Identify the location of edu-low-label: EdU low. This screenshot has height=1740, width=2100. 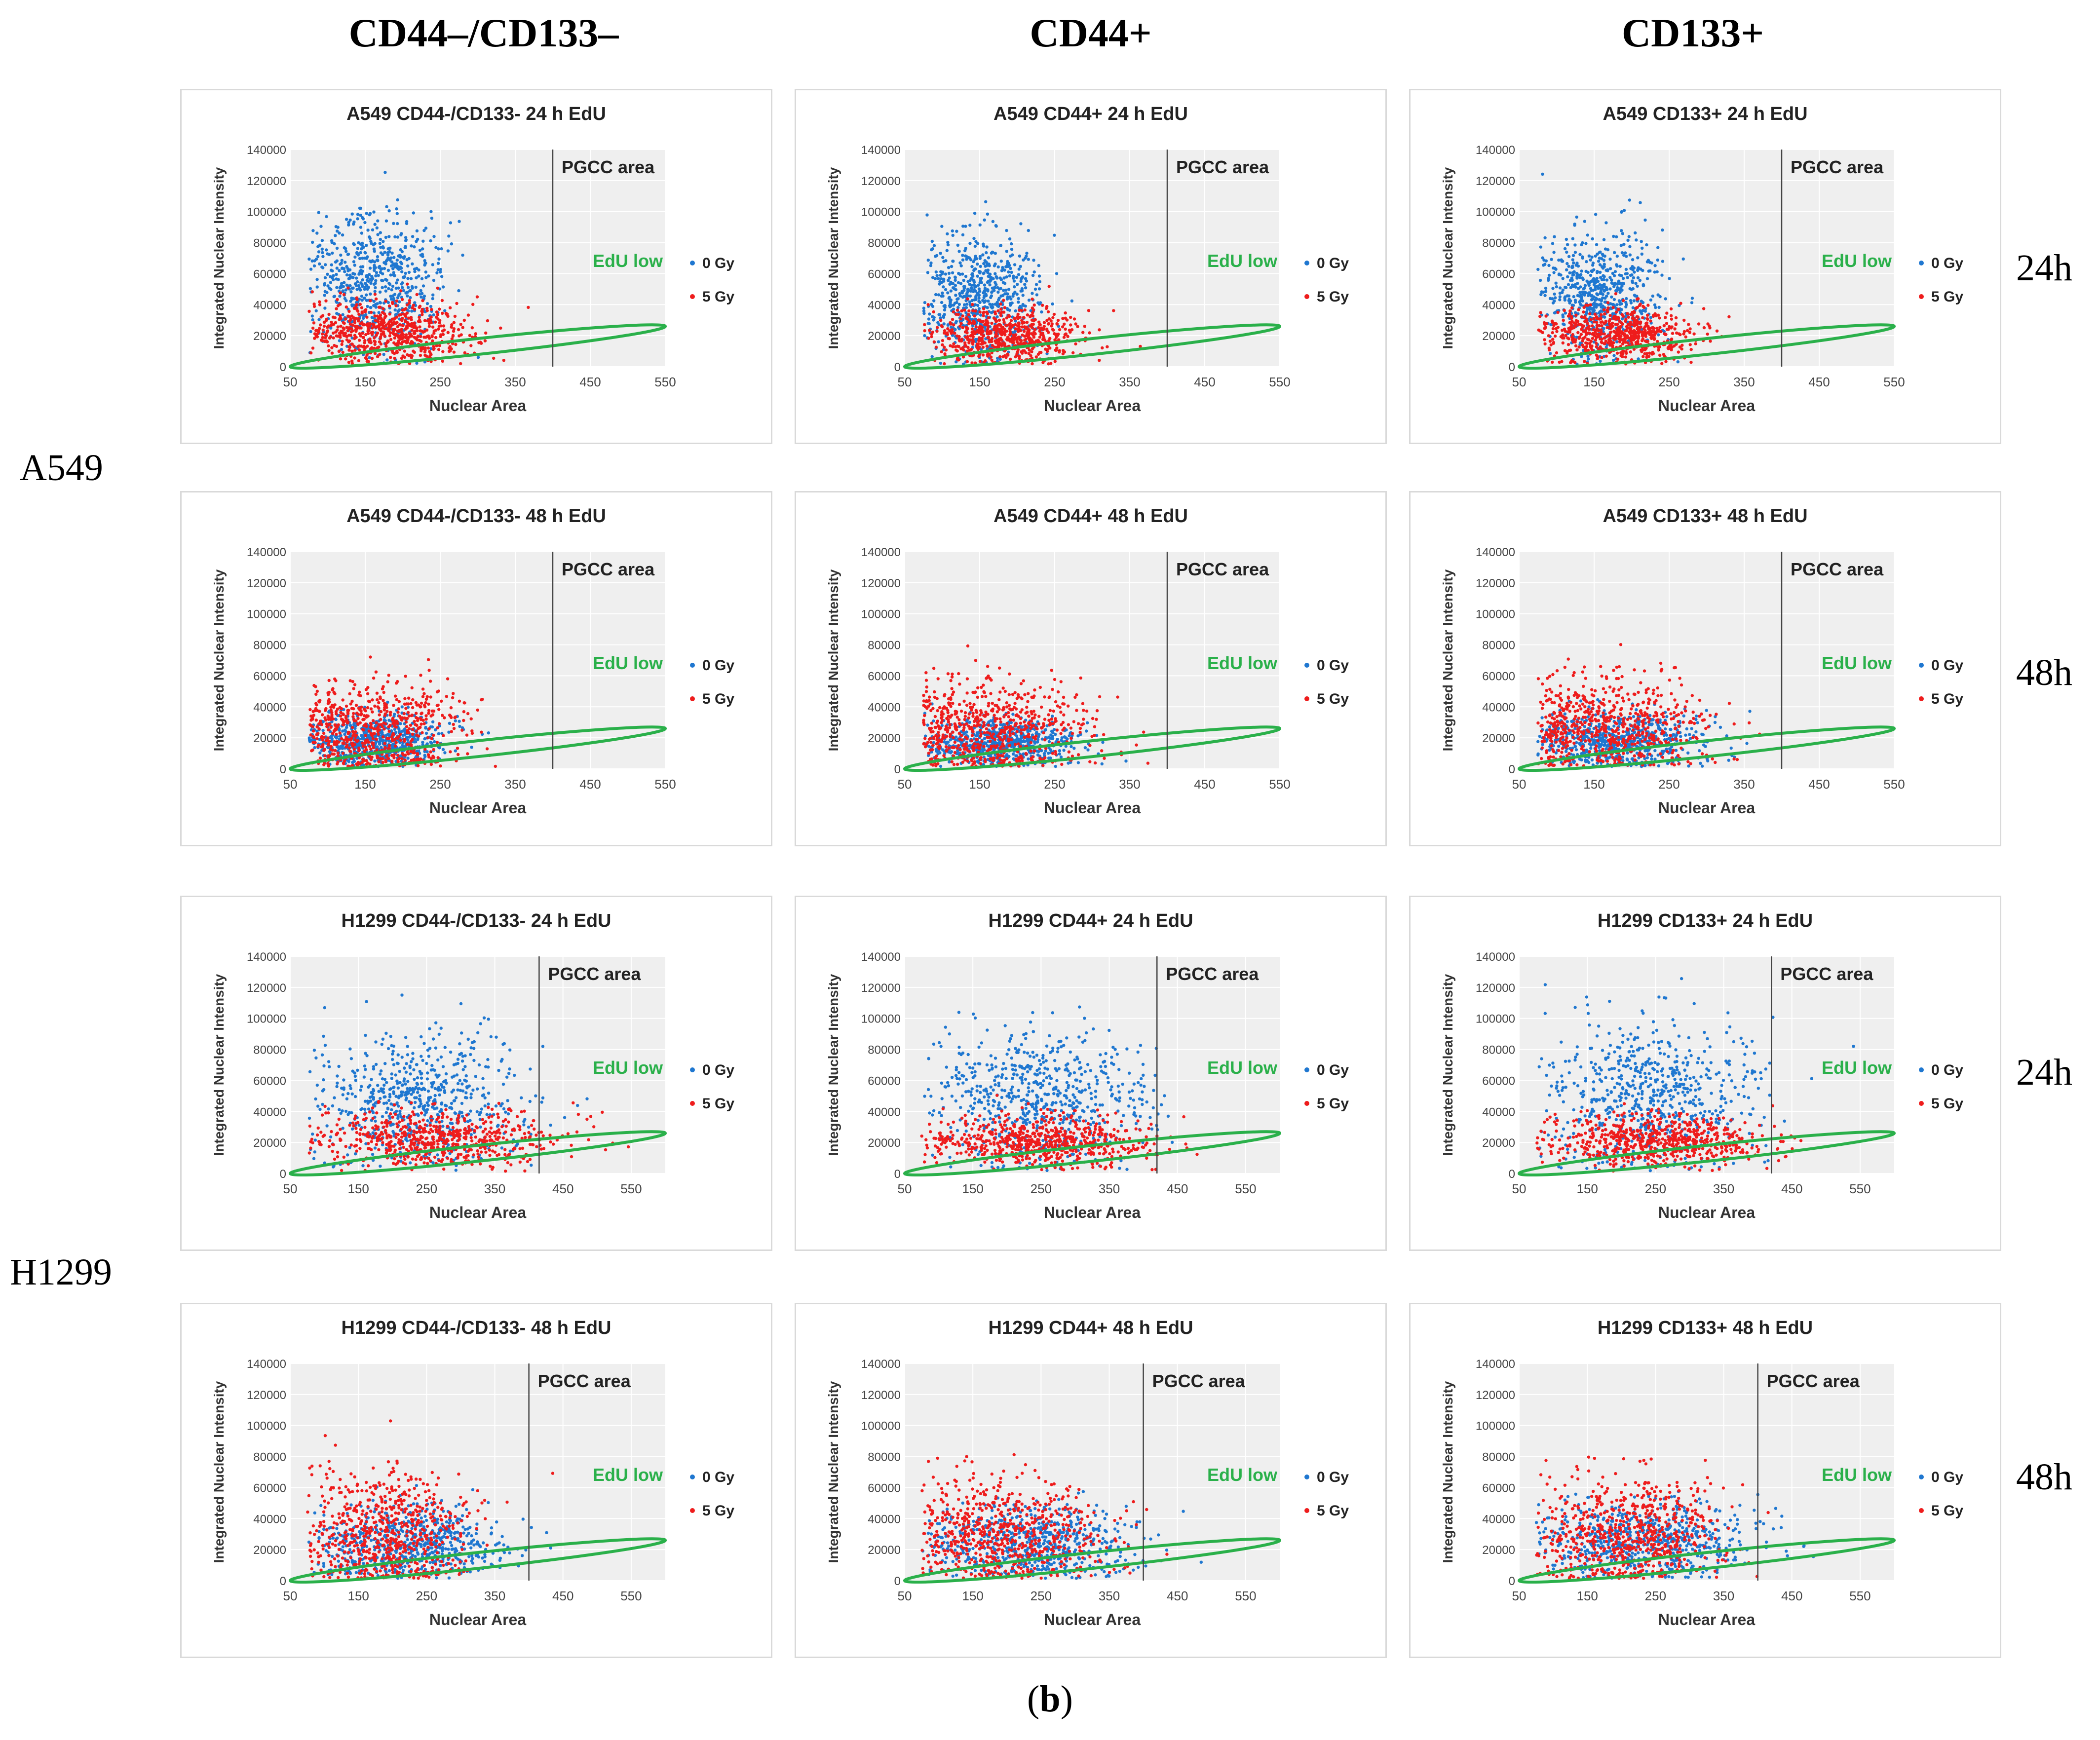
(628, 261).